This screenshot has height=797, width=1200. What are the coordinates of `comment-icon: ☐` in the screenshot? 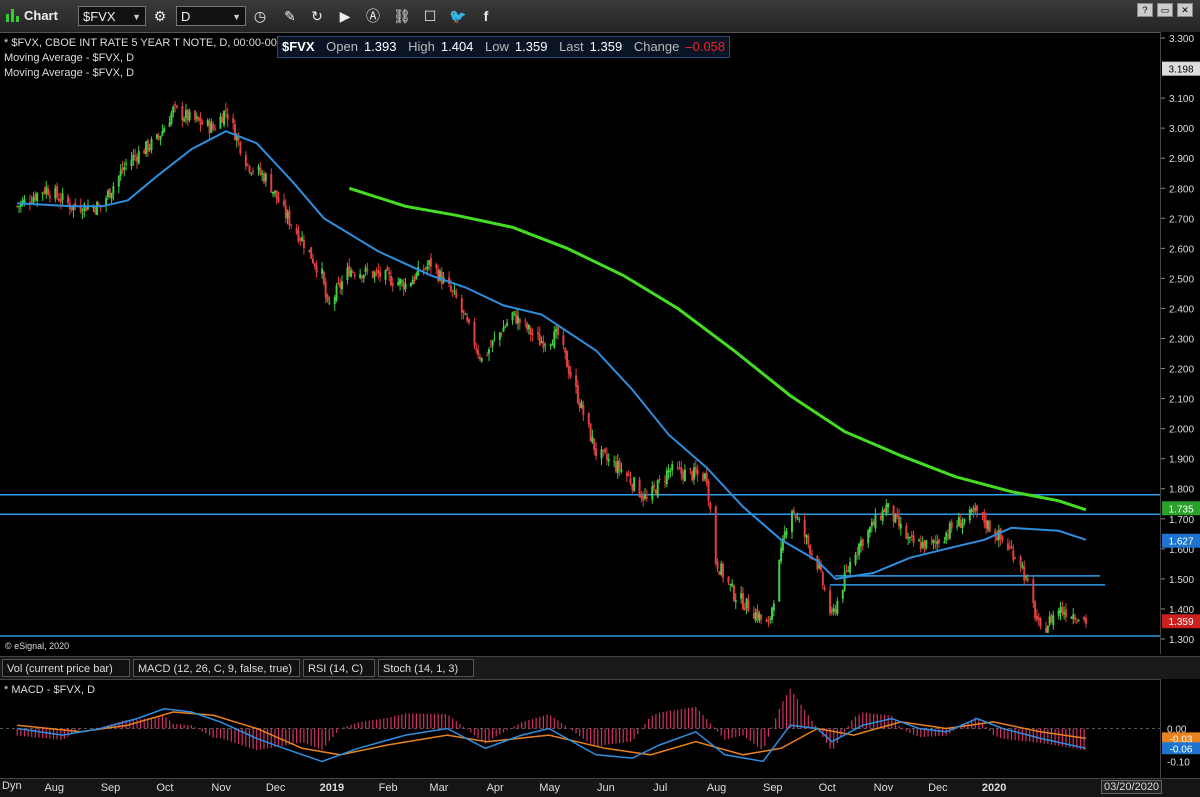 It's located at (430, 16).